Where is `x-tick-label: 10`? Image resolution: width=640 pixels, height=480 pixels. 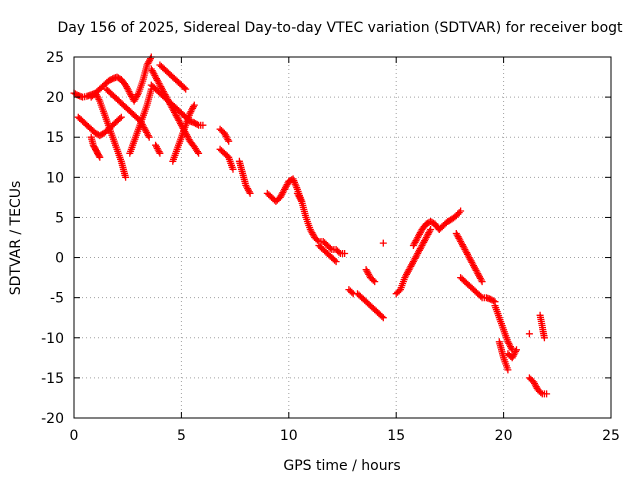 x-tick-label: 10 is located at coordinates (289, 436).